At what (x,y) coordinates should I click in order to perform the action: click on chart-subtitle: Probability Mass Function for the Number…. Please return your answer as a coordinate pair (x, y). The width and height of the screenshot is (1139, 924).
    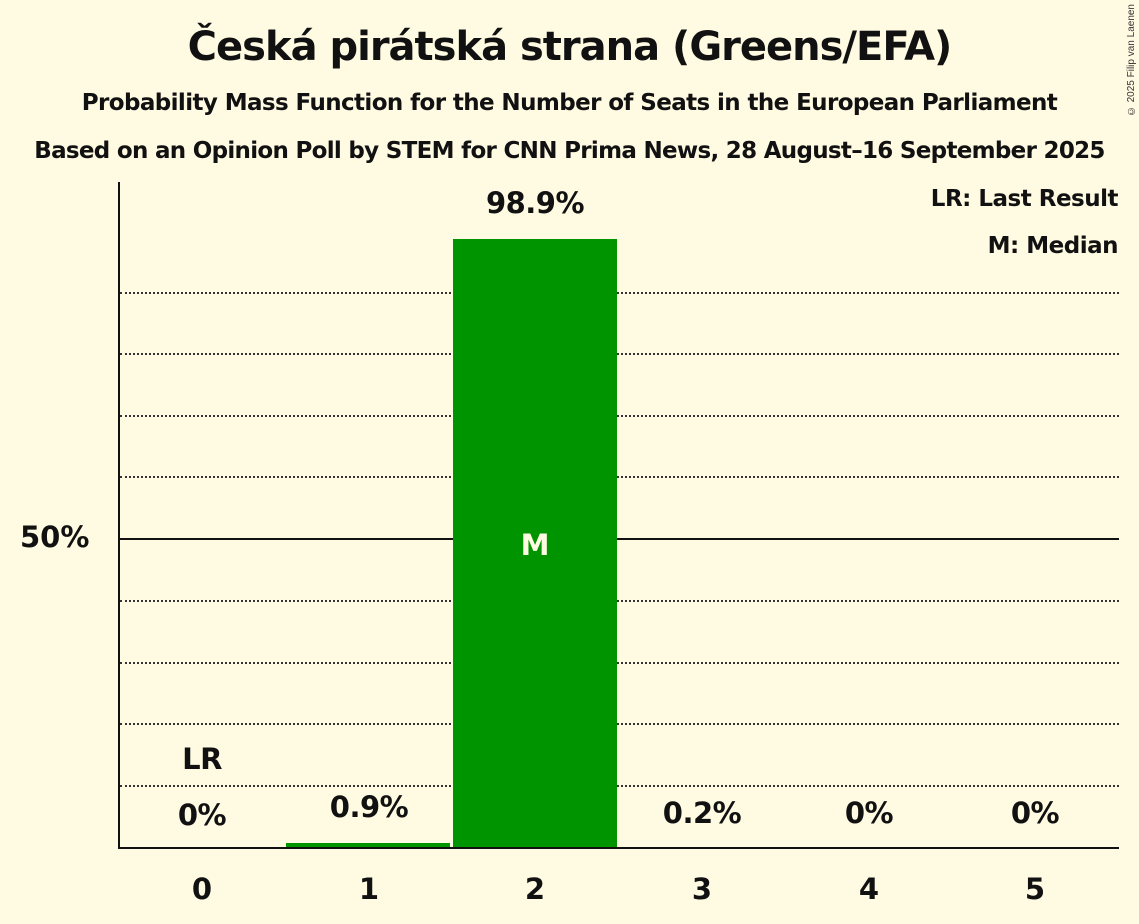
    Looking at the image, I should click on (569, 103).